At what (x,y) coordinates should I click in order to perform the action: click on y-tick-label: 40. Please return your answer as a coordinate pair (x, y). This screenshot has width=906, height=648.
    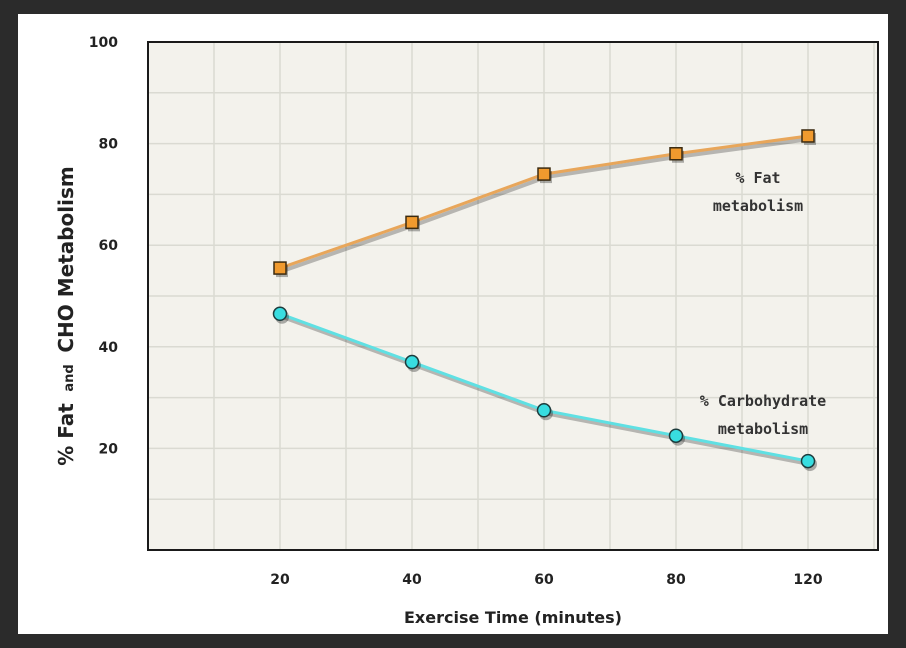
    Looking at the image, I should click on (109, 348).